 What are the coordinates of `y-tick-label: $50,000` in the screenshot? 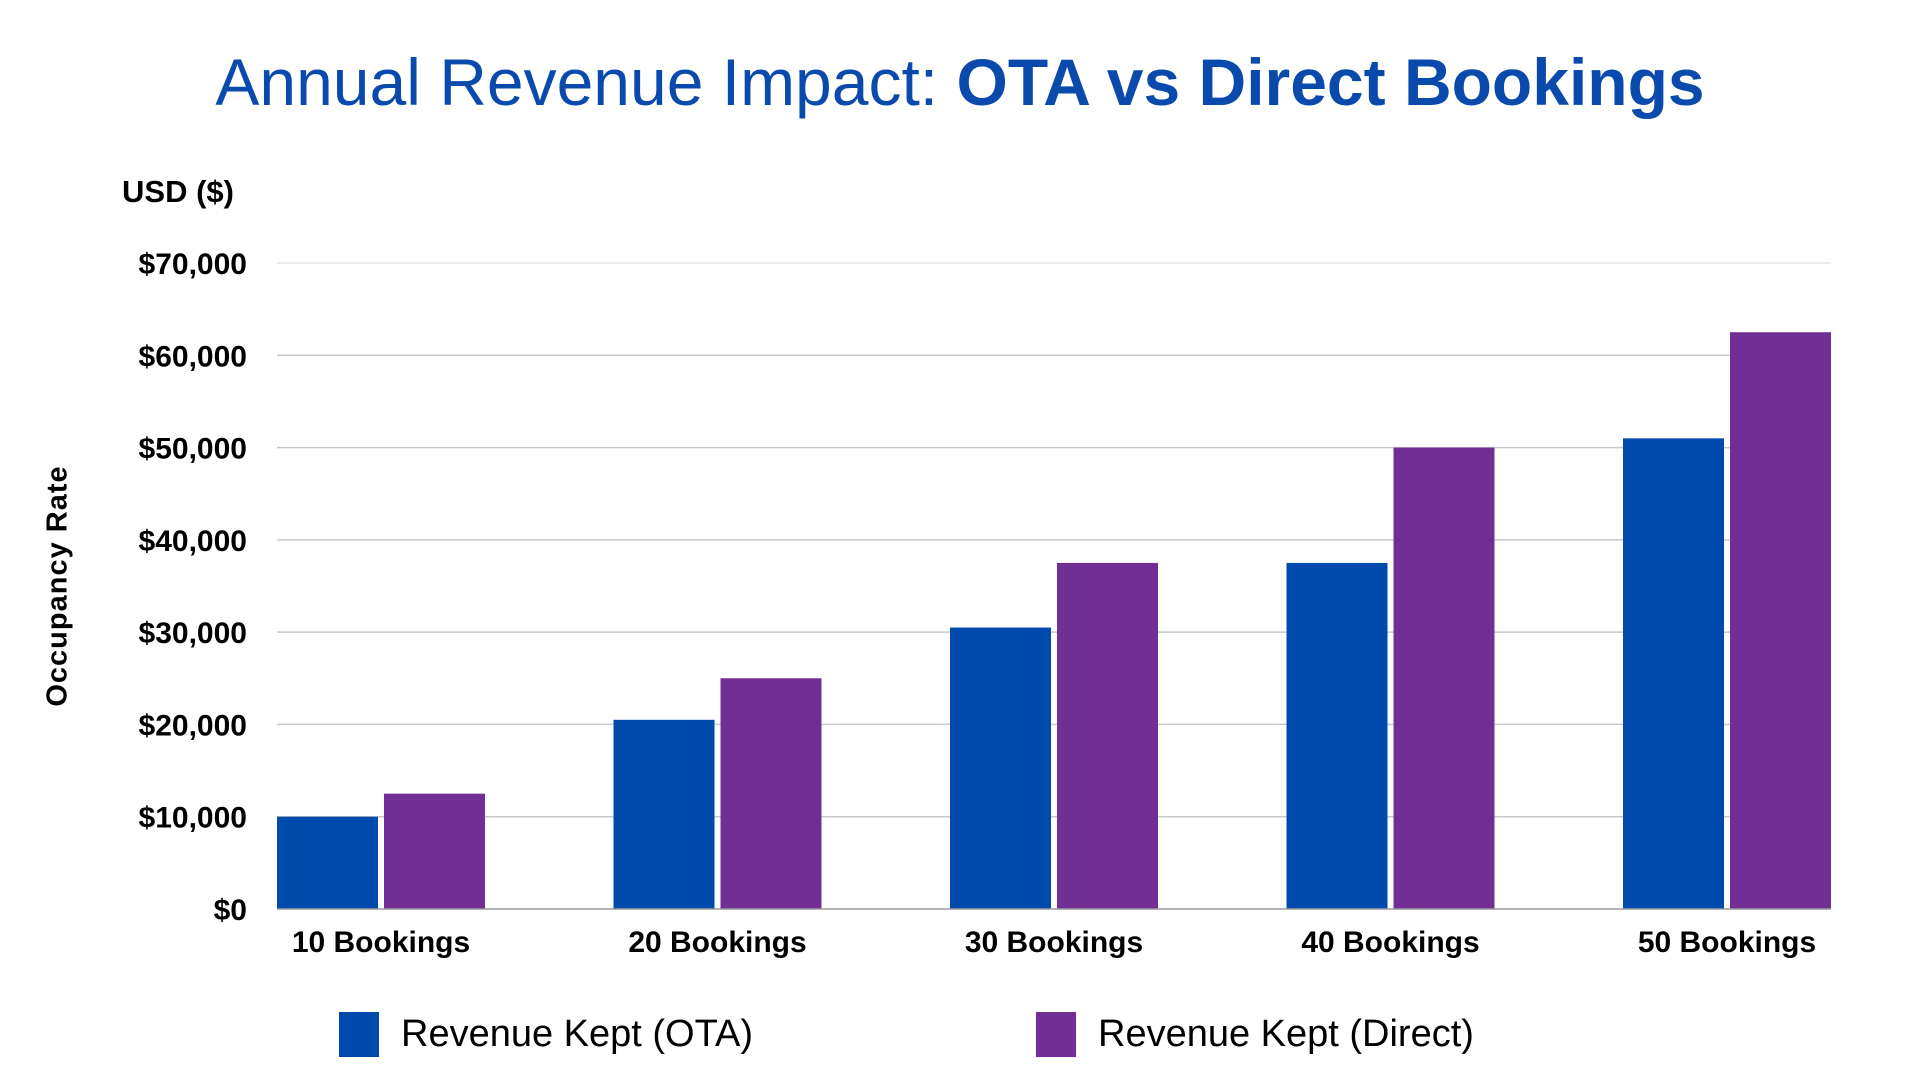 It's located at (193, 449).